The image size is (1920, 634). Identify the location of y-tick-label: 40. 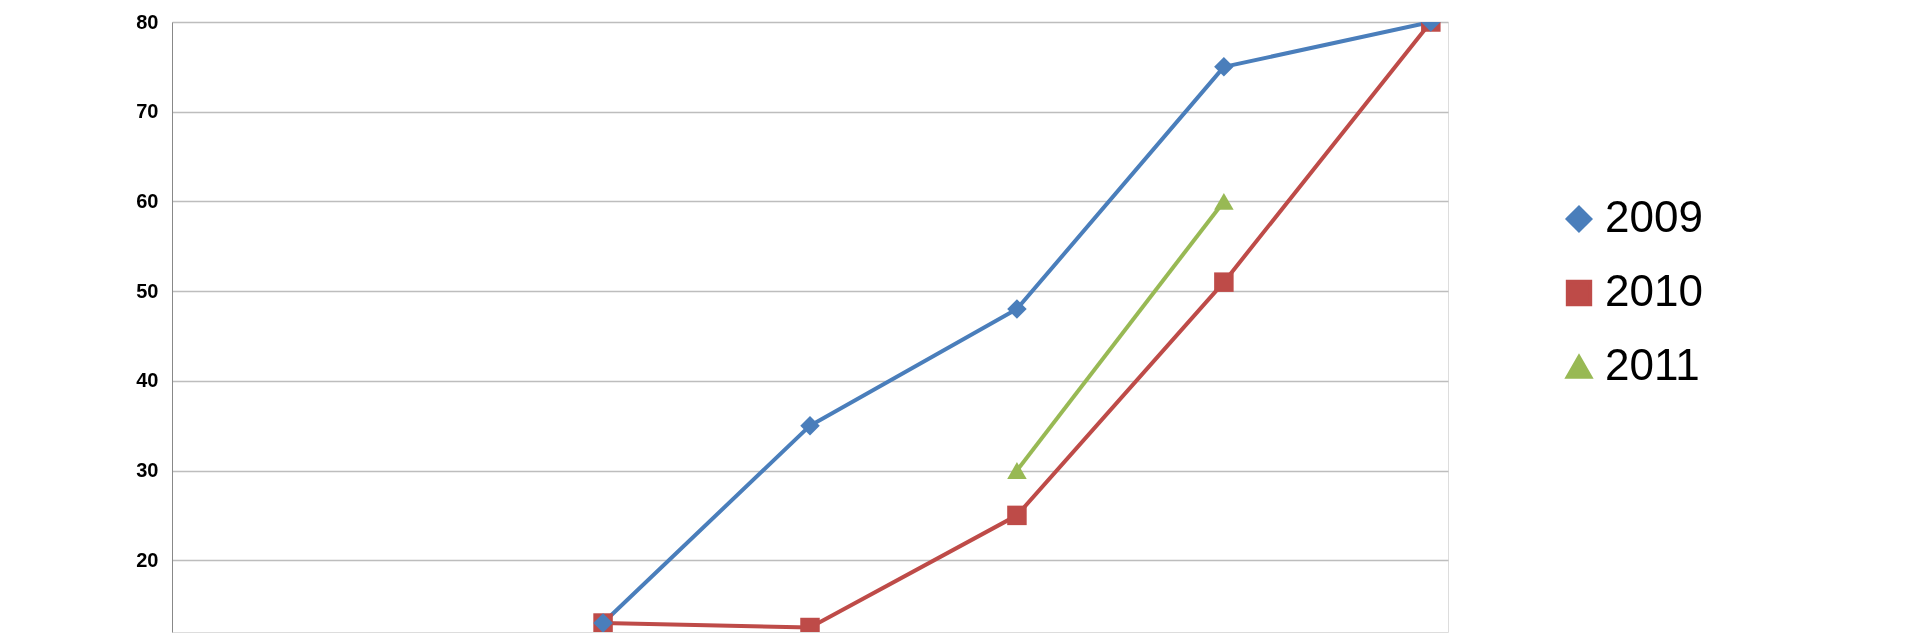
(147, 380).